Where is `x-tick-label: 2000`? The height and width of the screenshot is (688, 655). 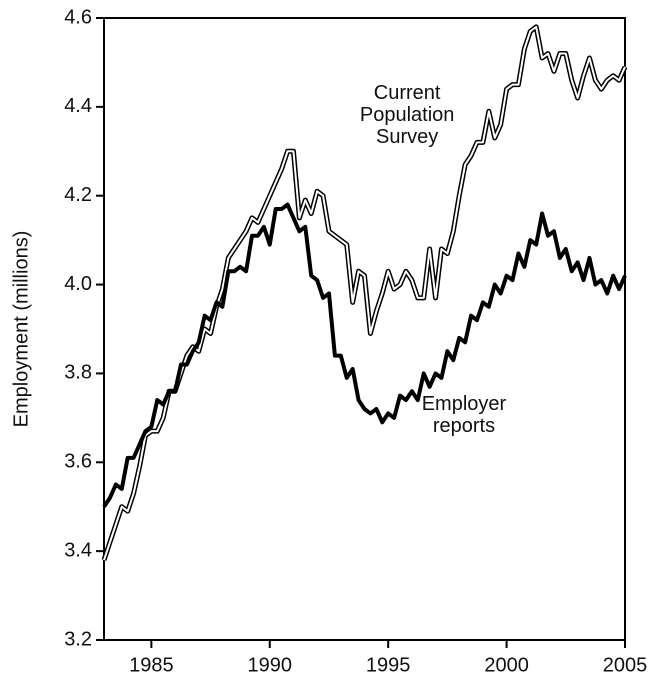
x-tick-label: 2000 is located at coordinates (506, 665).